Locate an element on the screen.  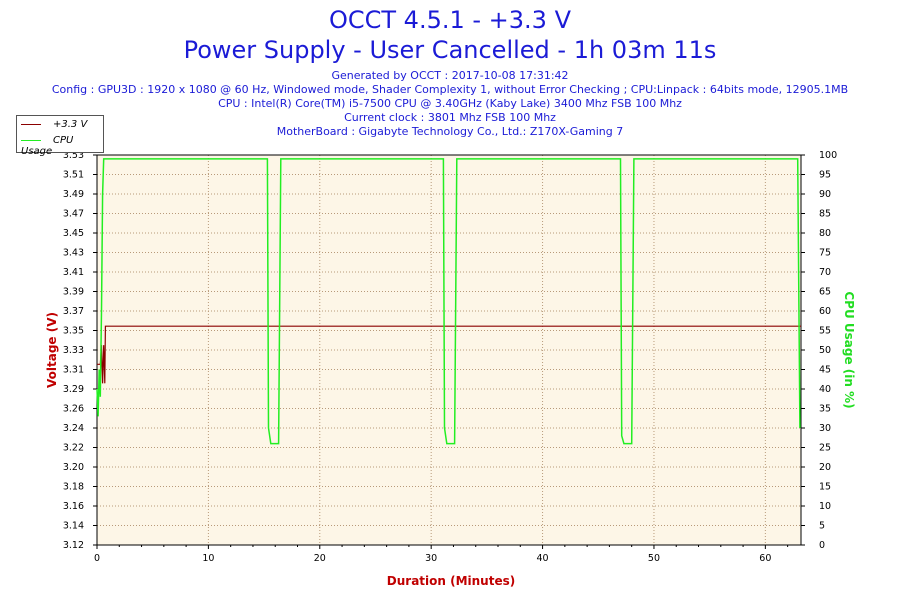
y2-tick-label: 10 is located at coordinates (825, 506).